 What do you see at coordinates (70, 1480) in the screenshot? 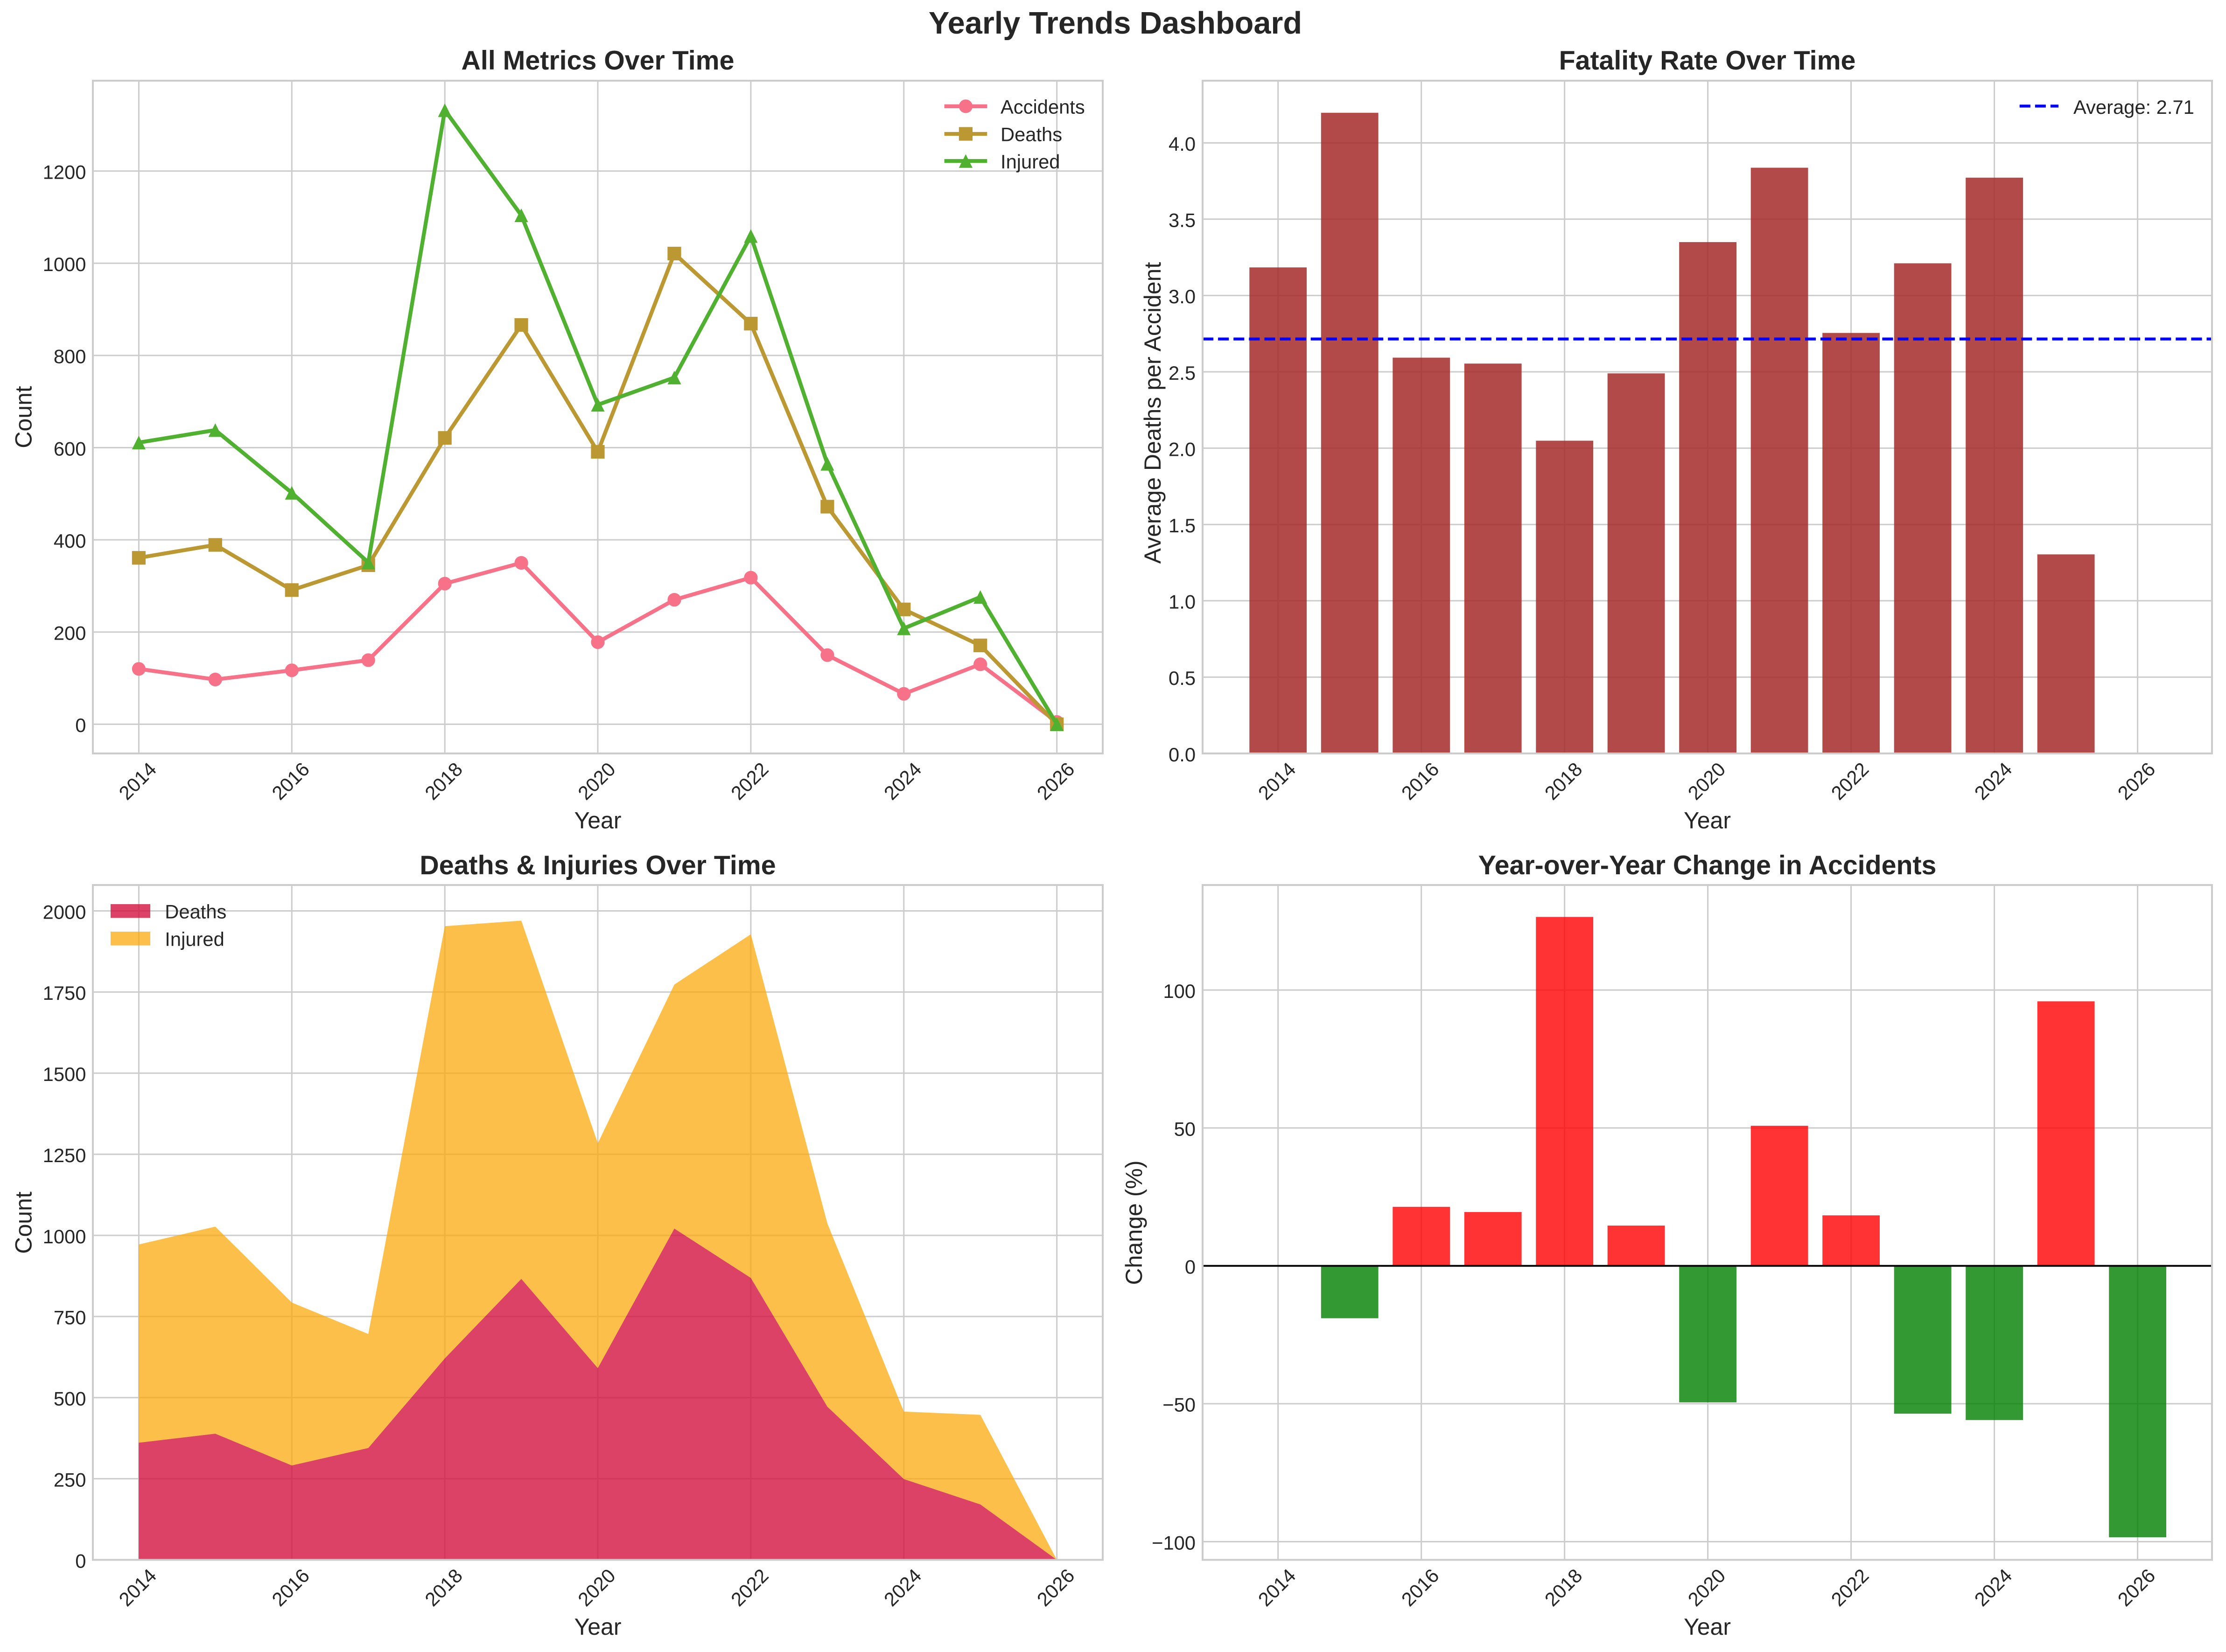
I see `svg-text: 250` at bounding box center [70, 1480].